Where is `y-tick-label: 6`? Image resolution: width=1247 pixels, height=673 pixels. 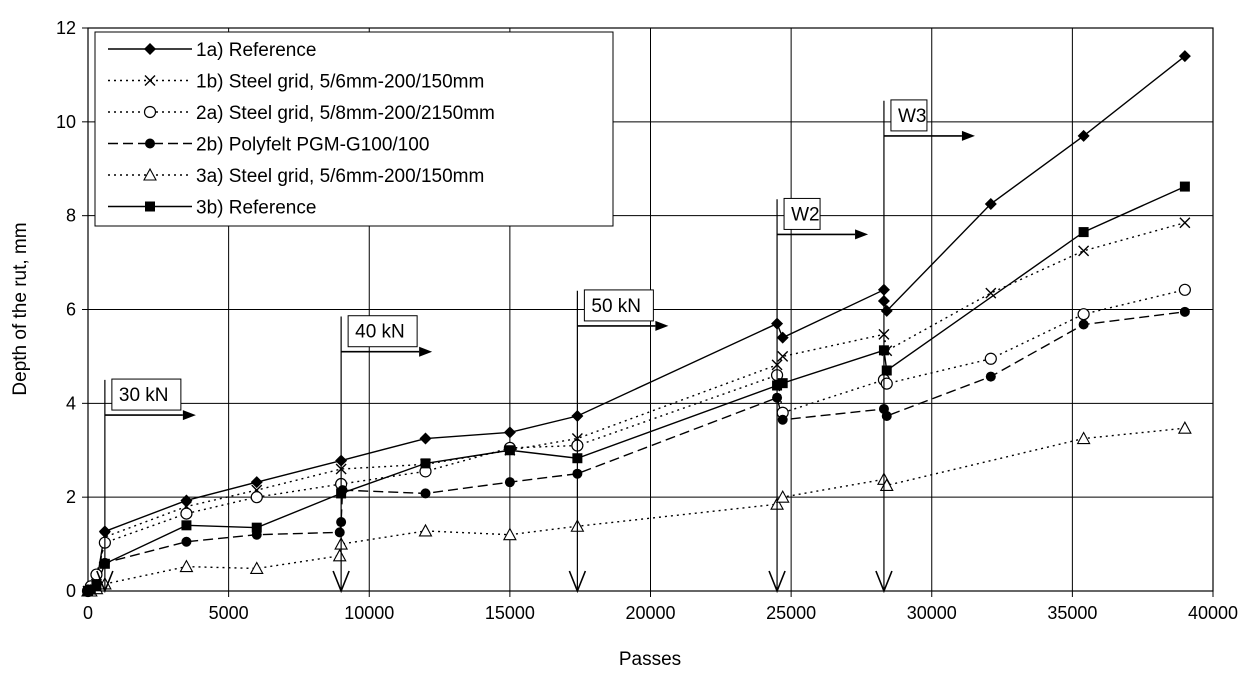 y-tick-label: 6 is located at coordinates (71, 310).